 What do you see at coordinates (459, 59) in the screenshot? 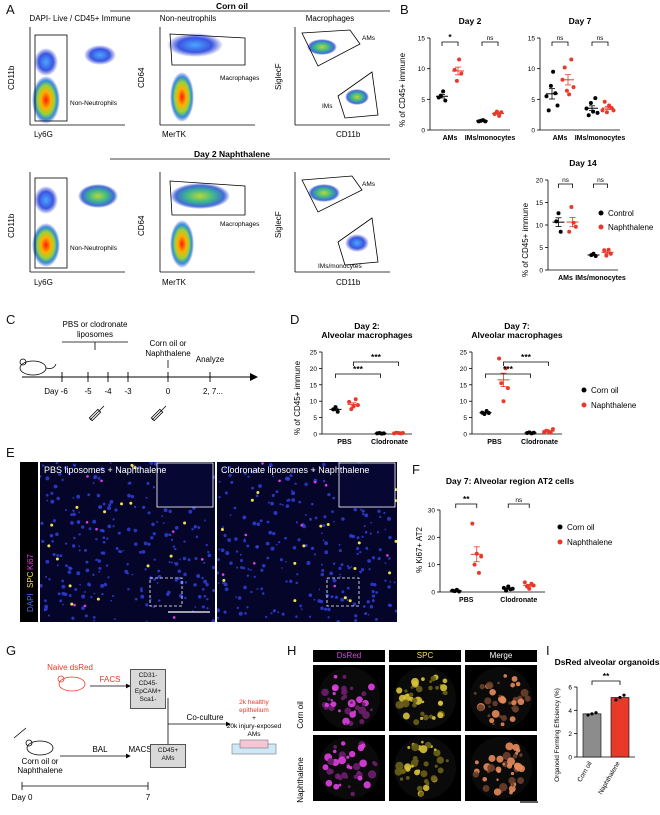
I see `b-day2-point` at bounding box center [459, 59].